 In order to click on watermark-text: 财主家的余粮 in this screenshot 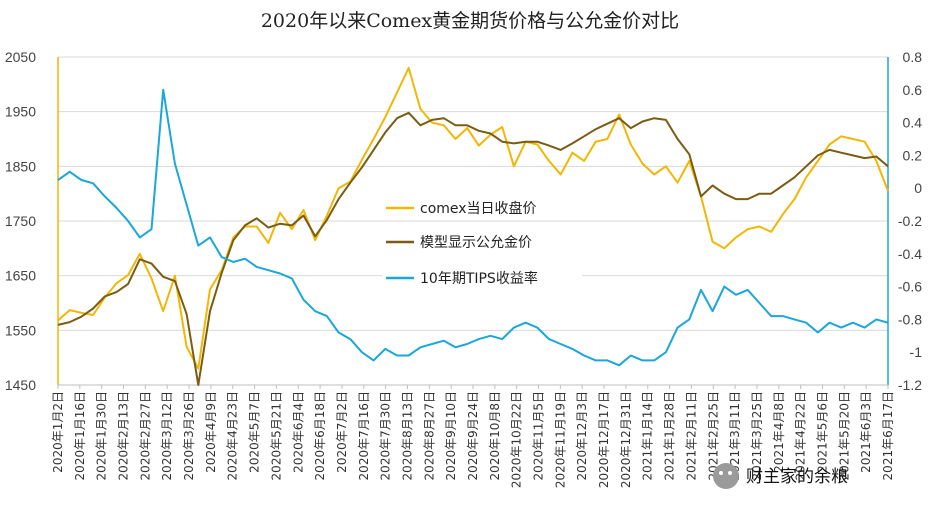, I will do `click(797, 477)`.